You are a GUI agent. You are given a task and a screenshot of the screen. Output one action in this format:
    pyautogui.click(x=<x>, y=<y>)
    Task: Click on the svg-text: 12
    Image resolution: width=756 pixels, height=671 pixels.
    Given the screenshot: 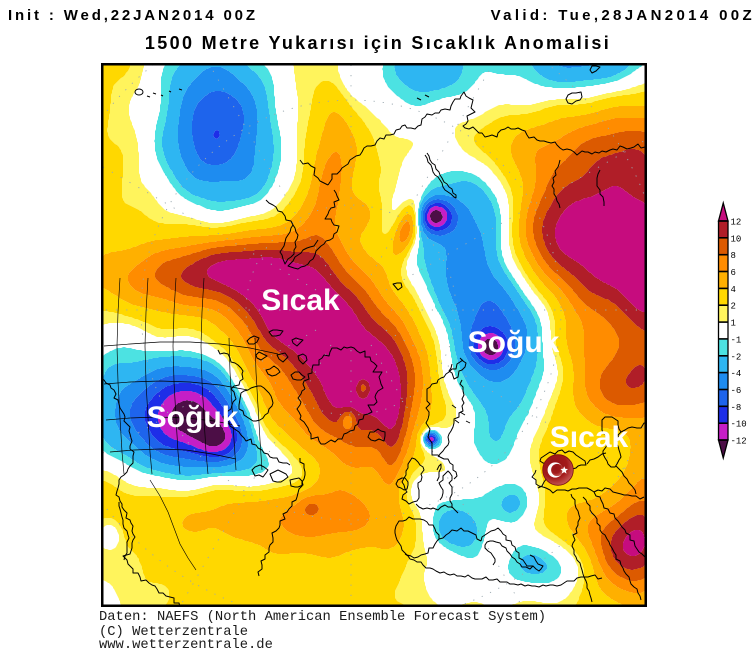 What is the action you would take?
    pyautogui.click(x=736, y=223)
    